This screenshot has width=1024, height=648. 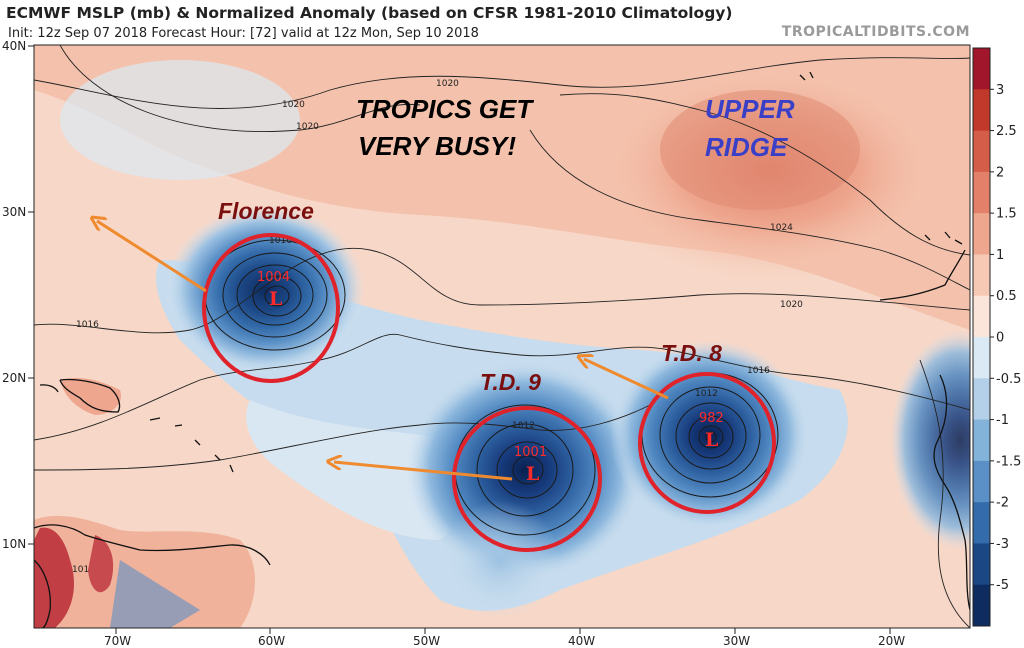 What do you see at coordinates (875, 32) in the screenshot?
I see `brand-watermark: TROPICALTIDBITS.COM` at bounding box center [875, 32].